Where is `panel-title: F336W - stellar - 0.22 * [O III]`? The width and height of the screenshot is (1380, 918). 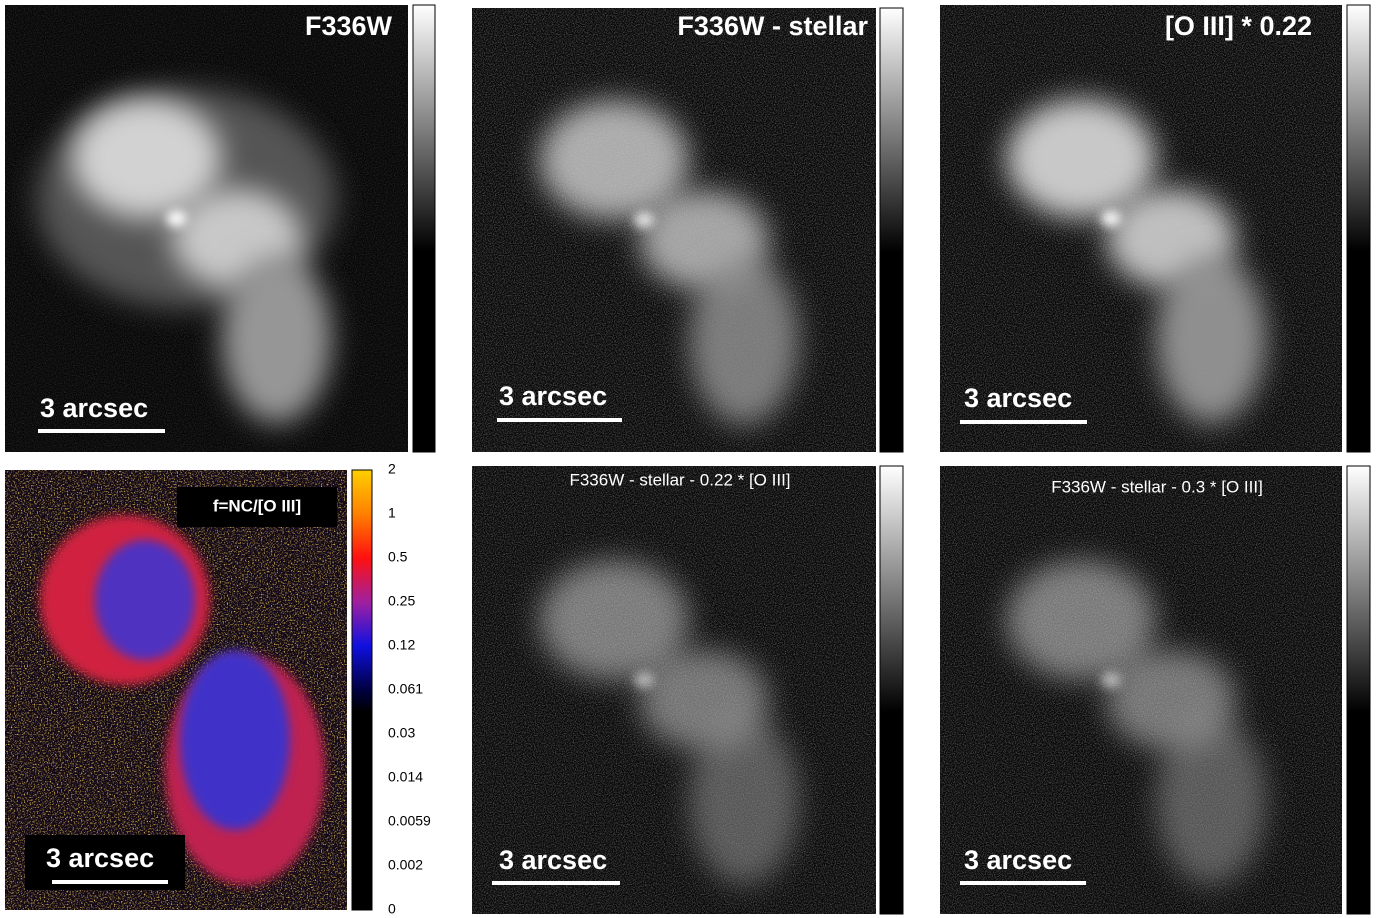 panel-title: F336W - stellar - 0.22 * [O III] is located at coordinates (679, 479).